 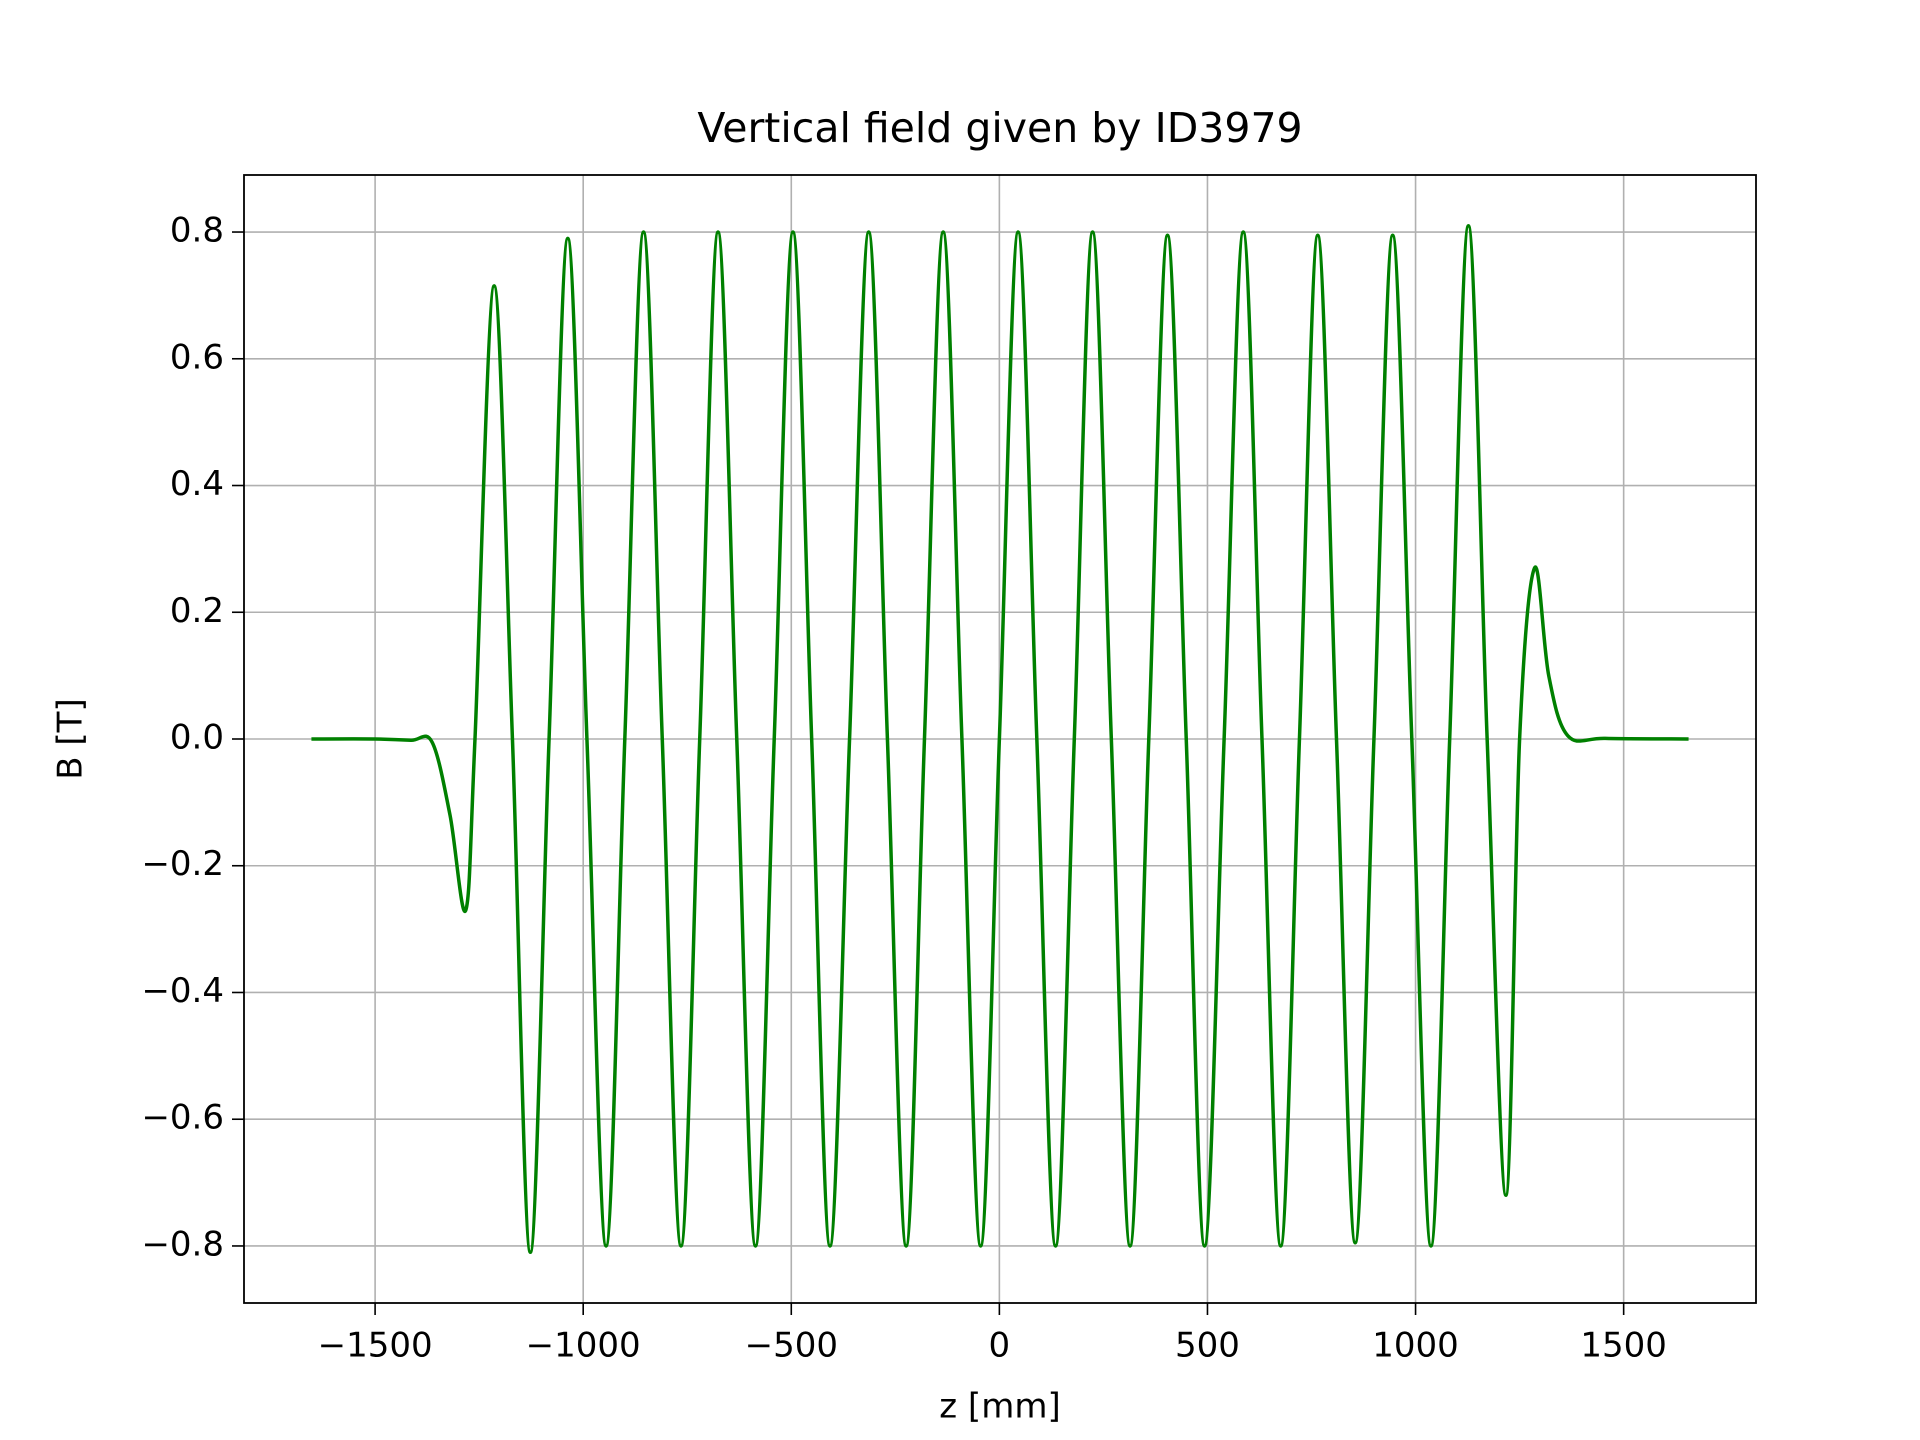 I want to click on y-tick-label: −0.4, so click(x=182, y=991).